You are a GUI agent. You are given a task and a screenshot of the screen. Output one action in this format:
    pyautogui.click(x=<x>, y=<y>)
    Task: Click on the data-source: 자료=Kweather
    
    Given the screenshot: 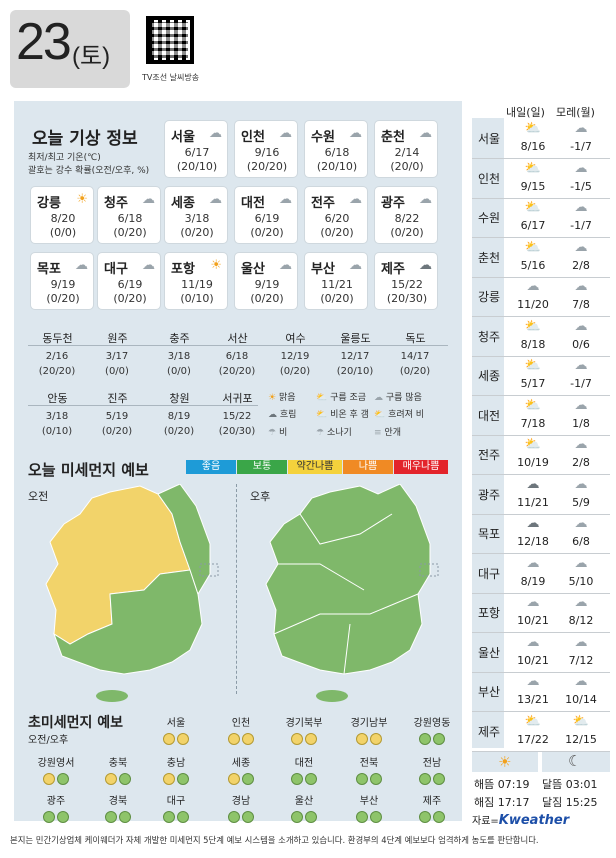 What is the action you would take?
    pyautogui.click(x=520, y=820)
    